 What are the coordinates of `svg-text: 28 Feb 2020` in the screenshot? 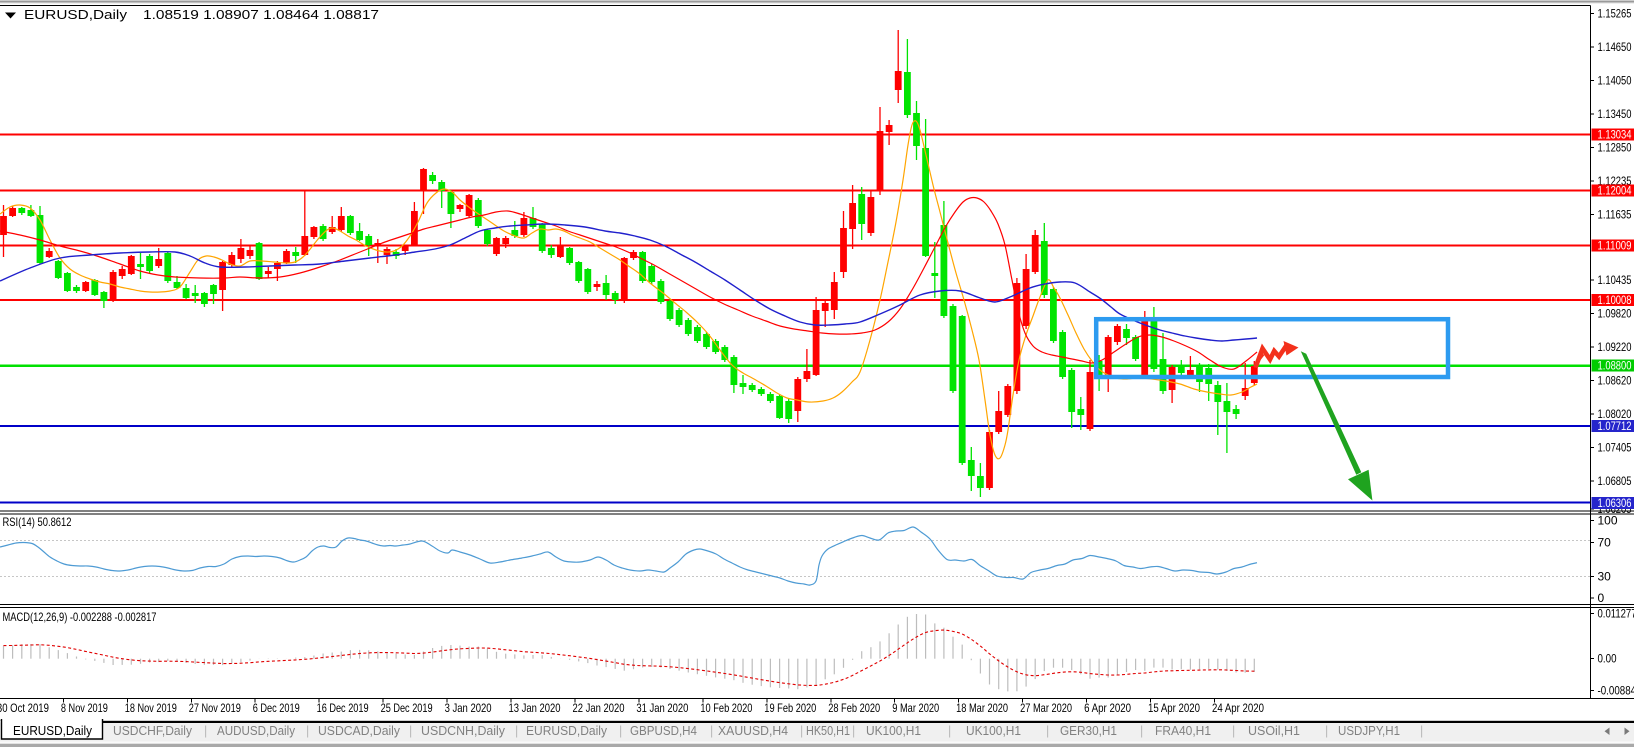 It's located at (854, 708).